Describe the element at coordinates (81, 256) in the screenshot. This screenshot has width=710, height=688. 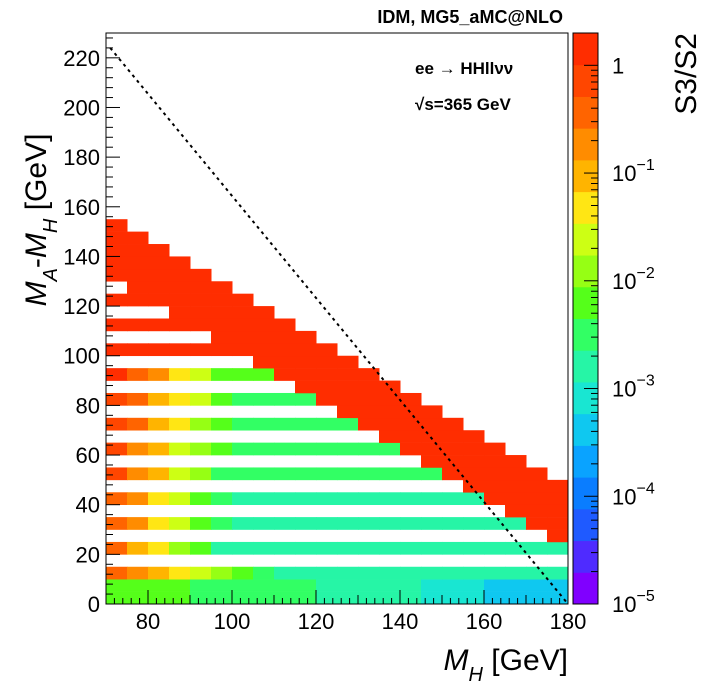
I see `y-tick-label: 140` at that location.